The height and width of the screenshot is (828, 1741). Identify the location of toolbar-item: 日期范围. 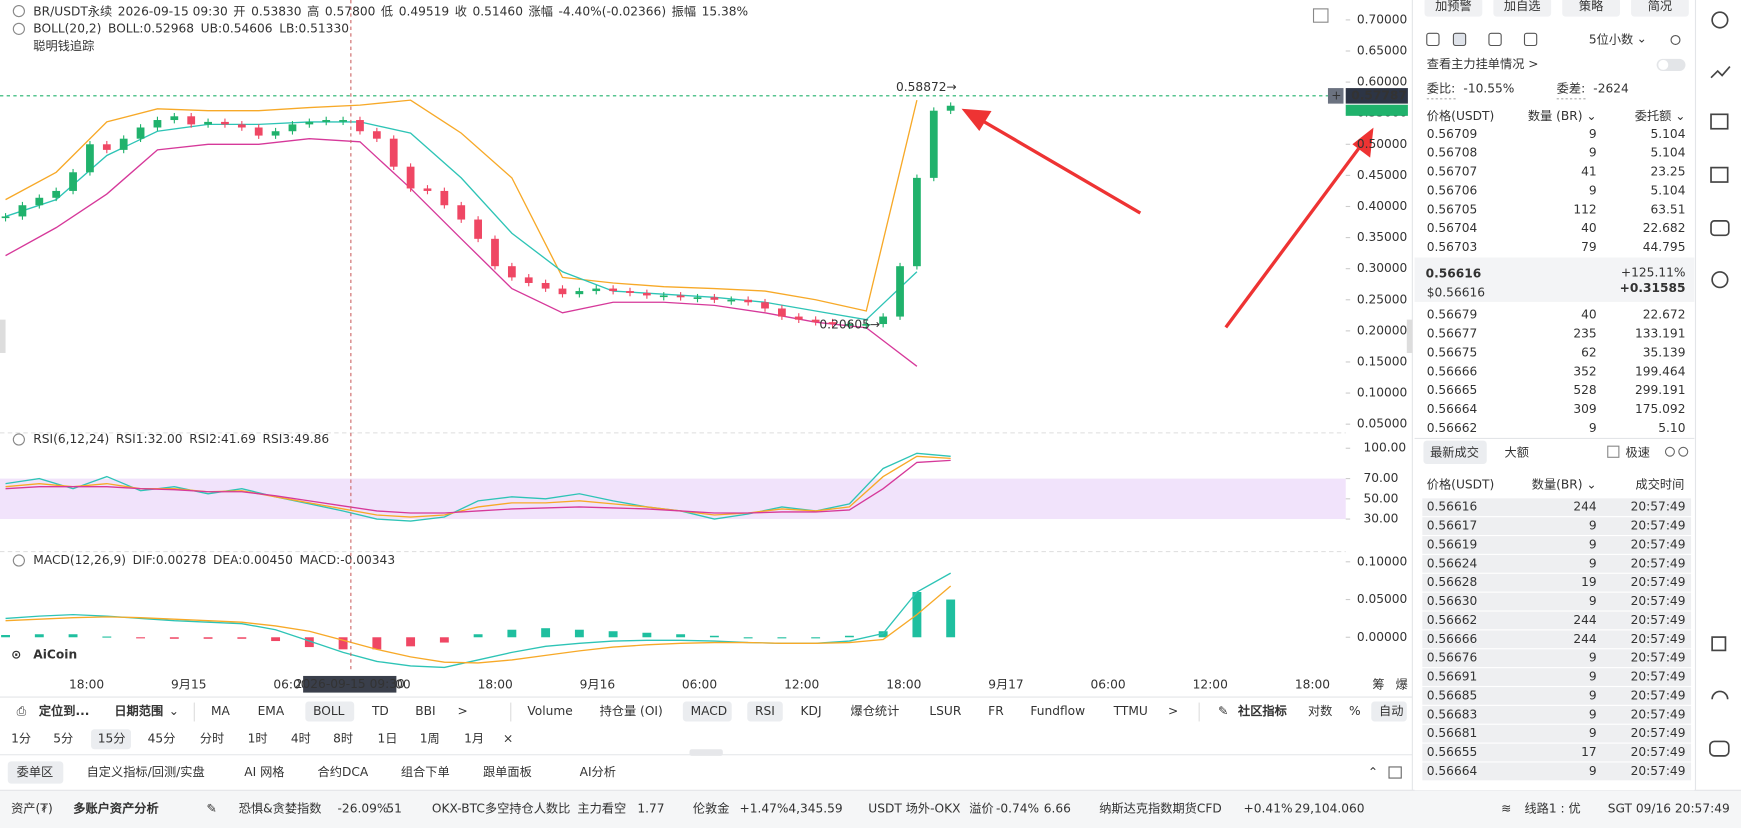
(138, 710).